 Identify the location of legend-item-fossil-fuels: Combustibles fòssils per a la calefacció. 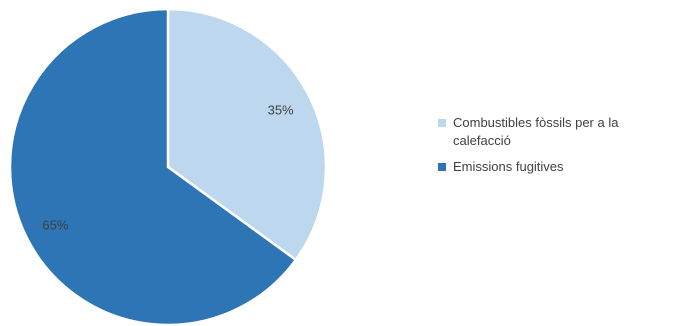
(558, 132).